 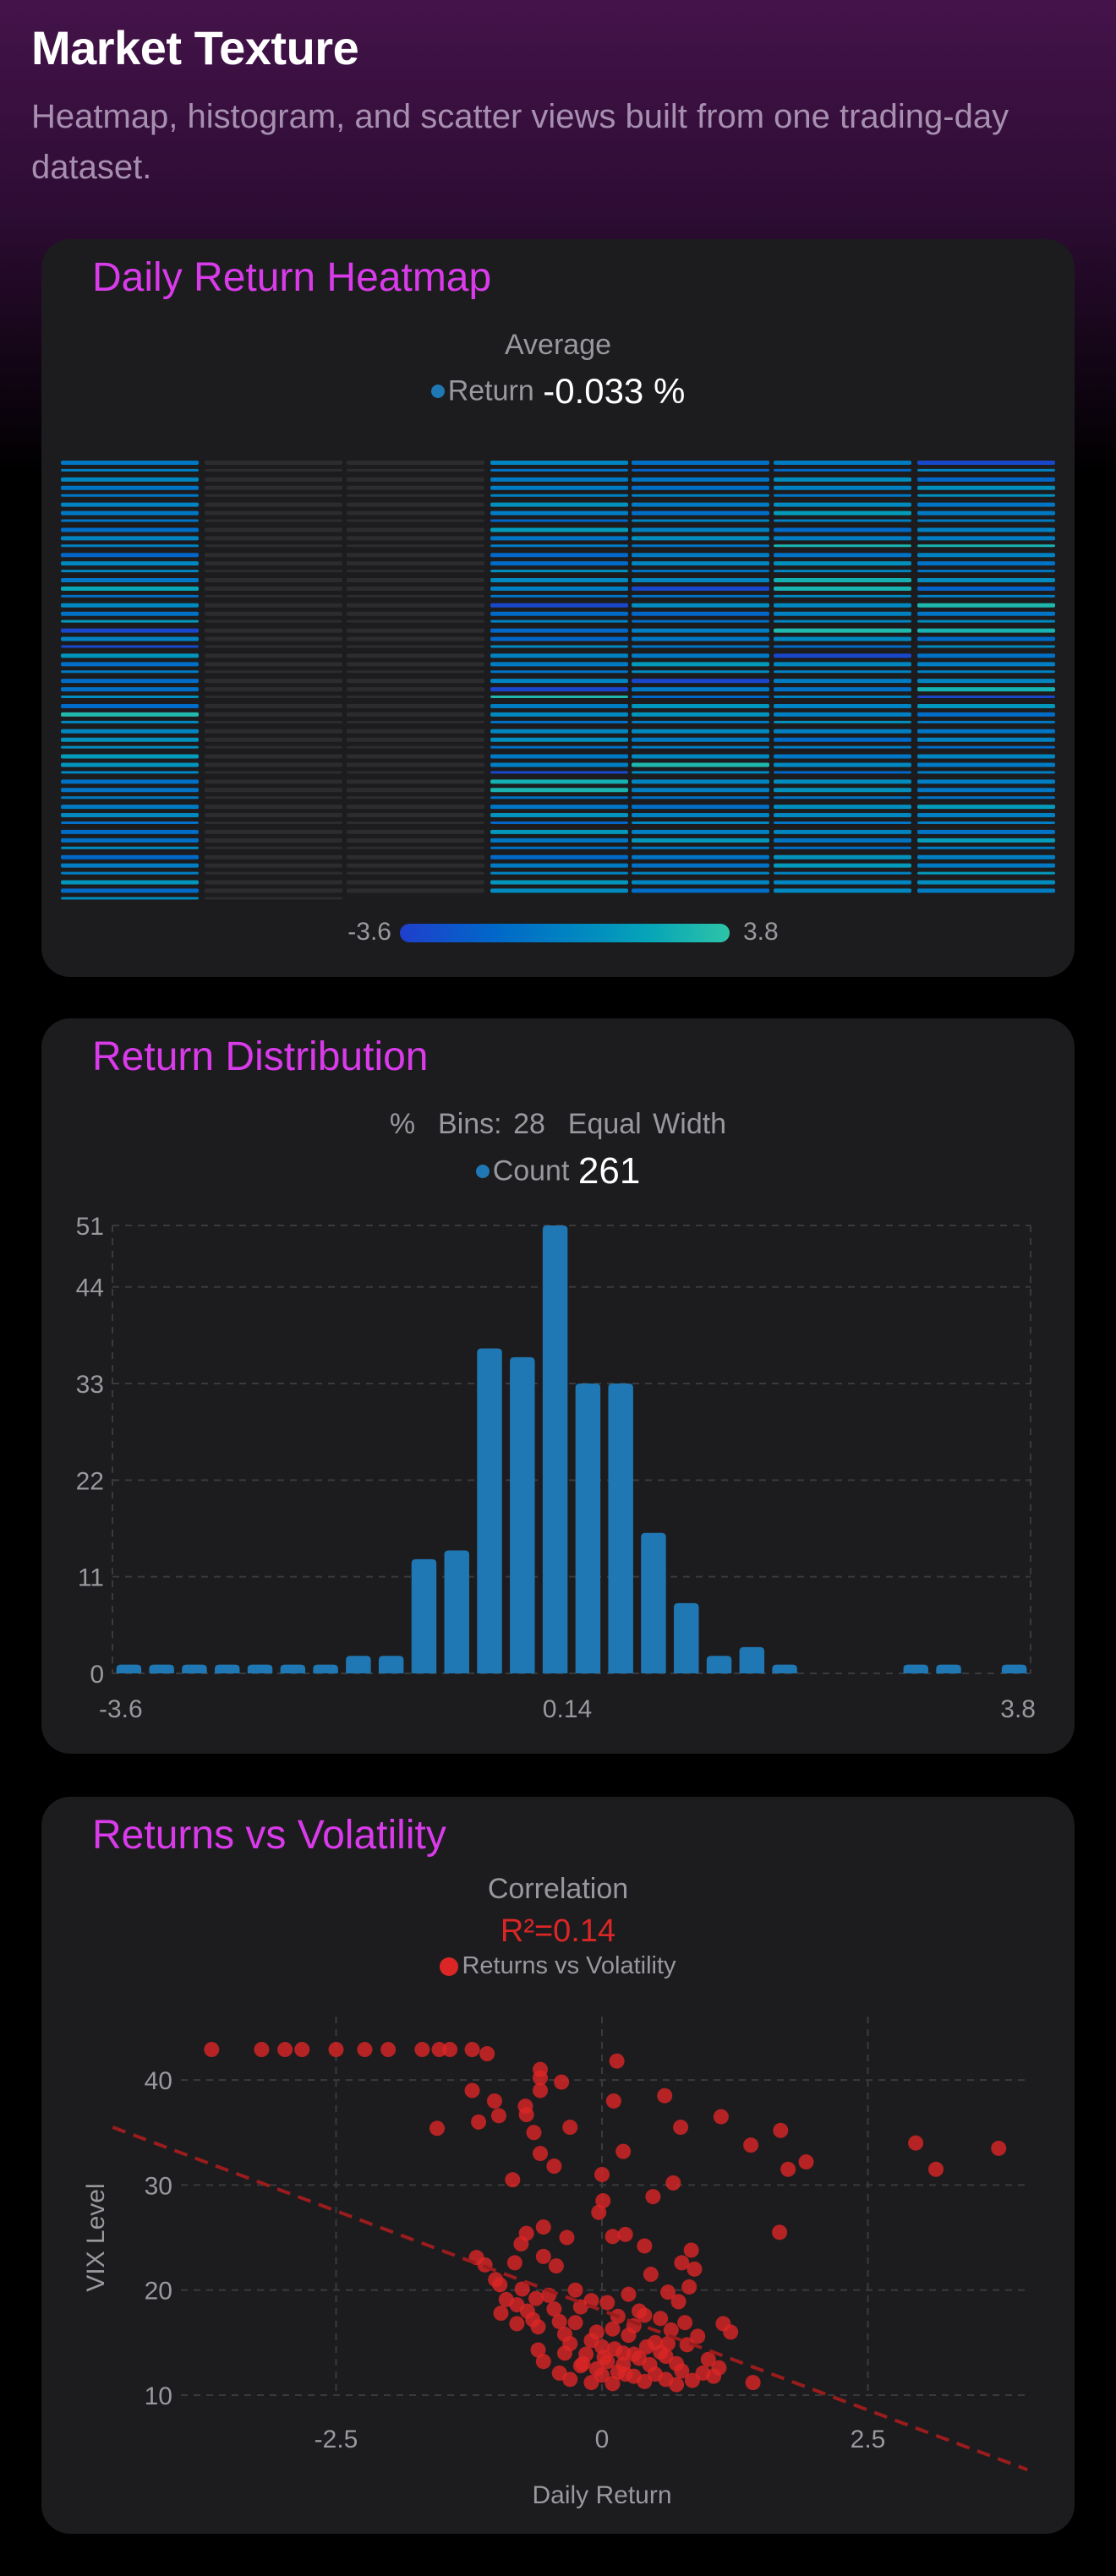 What do you see at coordinates (96, 2237) in the screenshot?
I see `svg-text: VIX Level` at bounding box center [96, 2237].